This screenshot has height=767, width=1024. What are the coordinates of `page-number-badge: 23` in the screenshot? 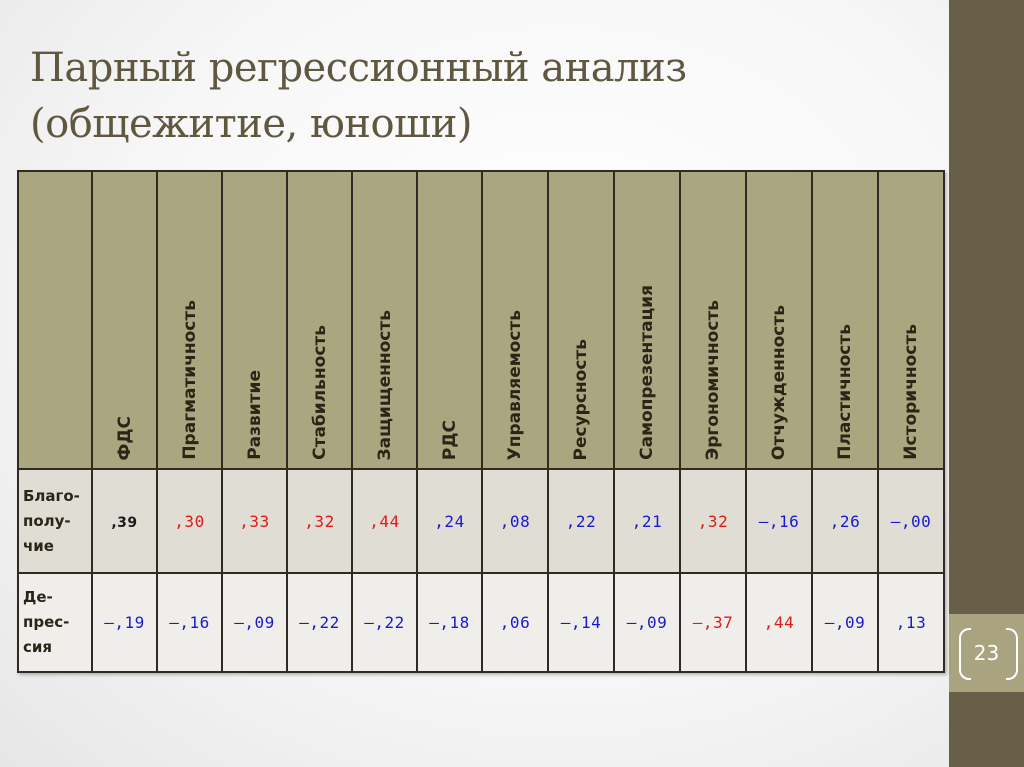 It's located at (986, 653).